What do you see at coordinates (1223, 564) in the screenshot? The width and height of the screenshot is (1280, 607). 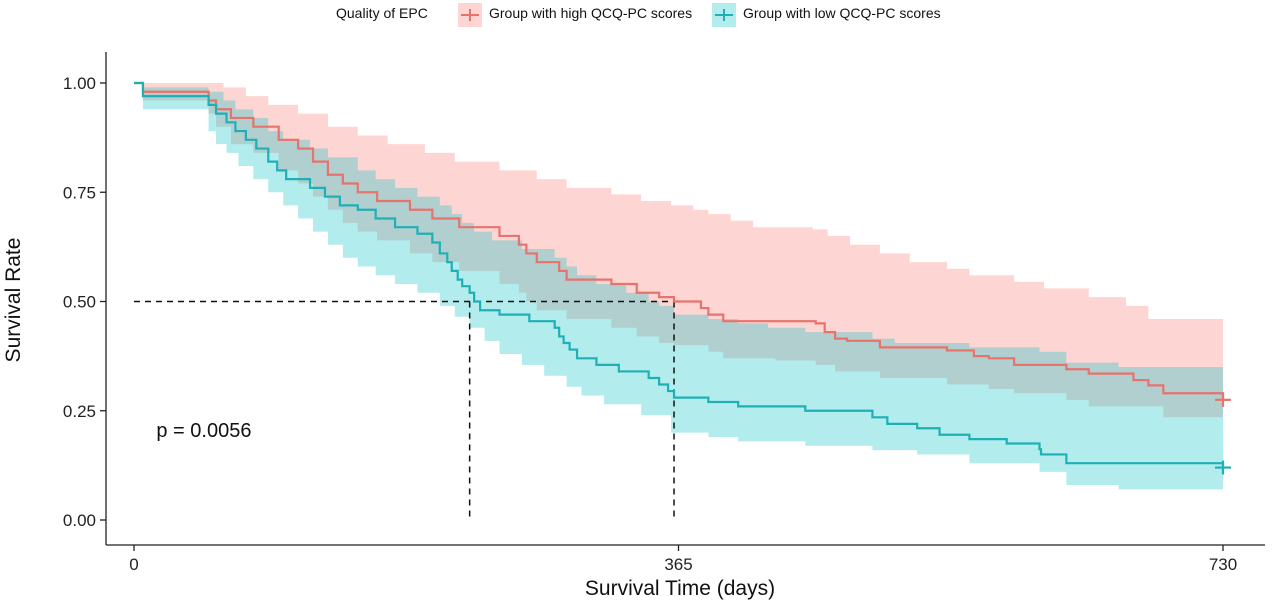 I see `x-tick-label: 730` at bounding box center [1223, 564].